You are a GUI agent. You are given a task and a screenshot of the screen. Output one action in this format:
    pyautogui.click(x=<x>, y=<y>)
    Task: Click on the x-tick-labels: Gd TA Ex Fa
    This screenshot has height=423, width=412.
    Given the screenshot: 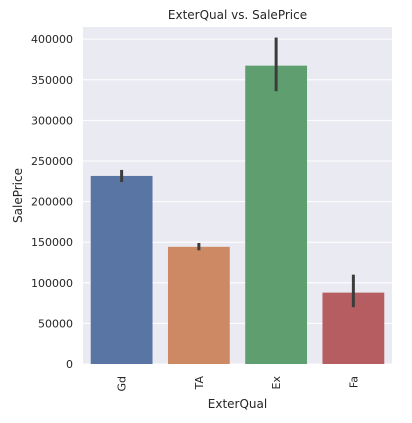 What is the action you would take?
    pyautogui.click(x=238, y=384)
    